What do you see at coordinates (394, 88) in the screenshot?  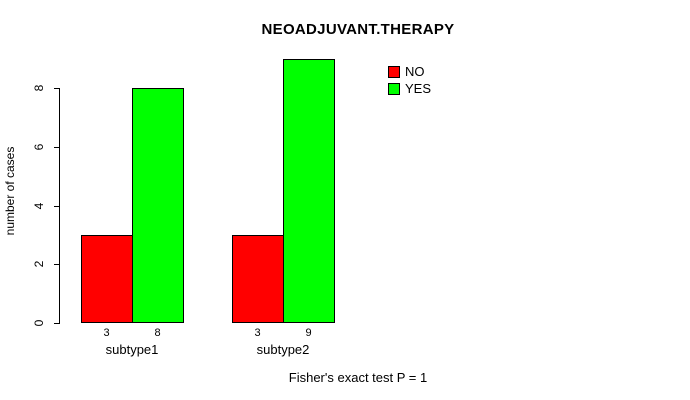 I see `legend-swatch-yes` at bounding box center [394, 88].